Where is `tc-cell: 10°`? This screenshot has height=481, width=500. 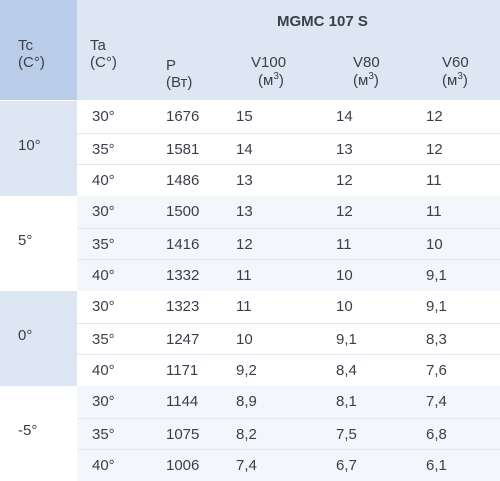
tc-cell: 10° is located at coordinates (38, 148).